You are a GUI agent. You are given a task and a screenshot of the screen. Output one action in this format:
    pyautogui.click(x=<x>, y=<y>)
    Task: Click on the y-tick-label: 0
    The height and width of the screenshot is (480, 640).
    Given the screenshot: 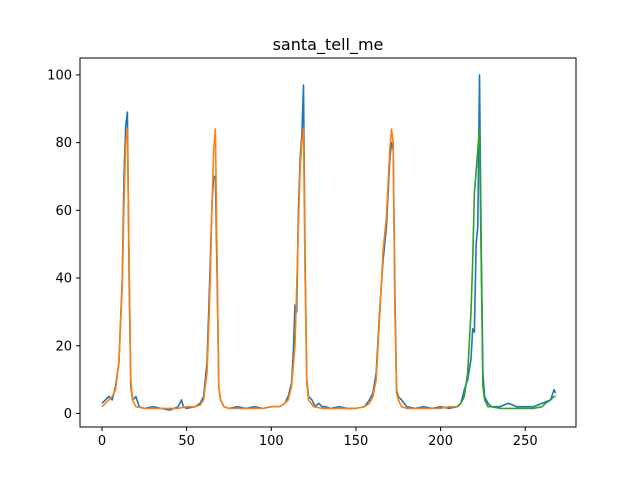 What is the action you would take?
    pyautogui.click(x=68, y=414)
    